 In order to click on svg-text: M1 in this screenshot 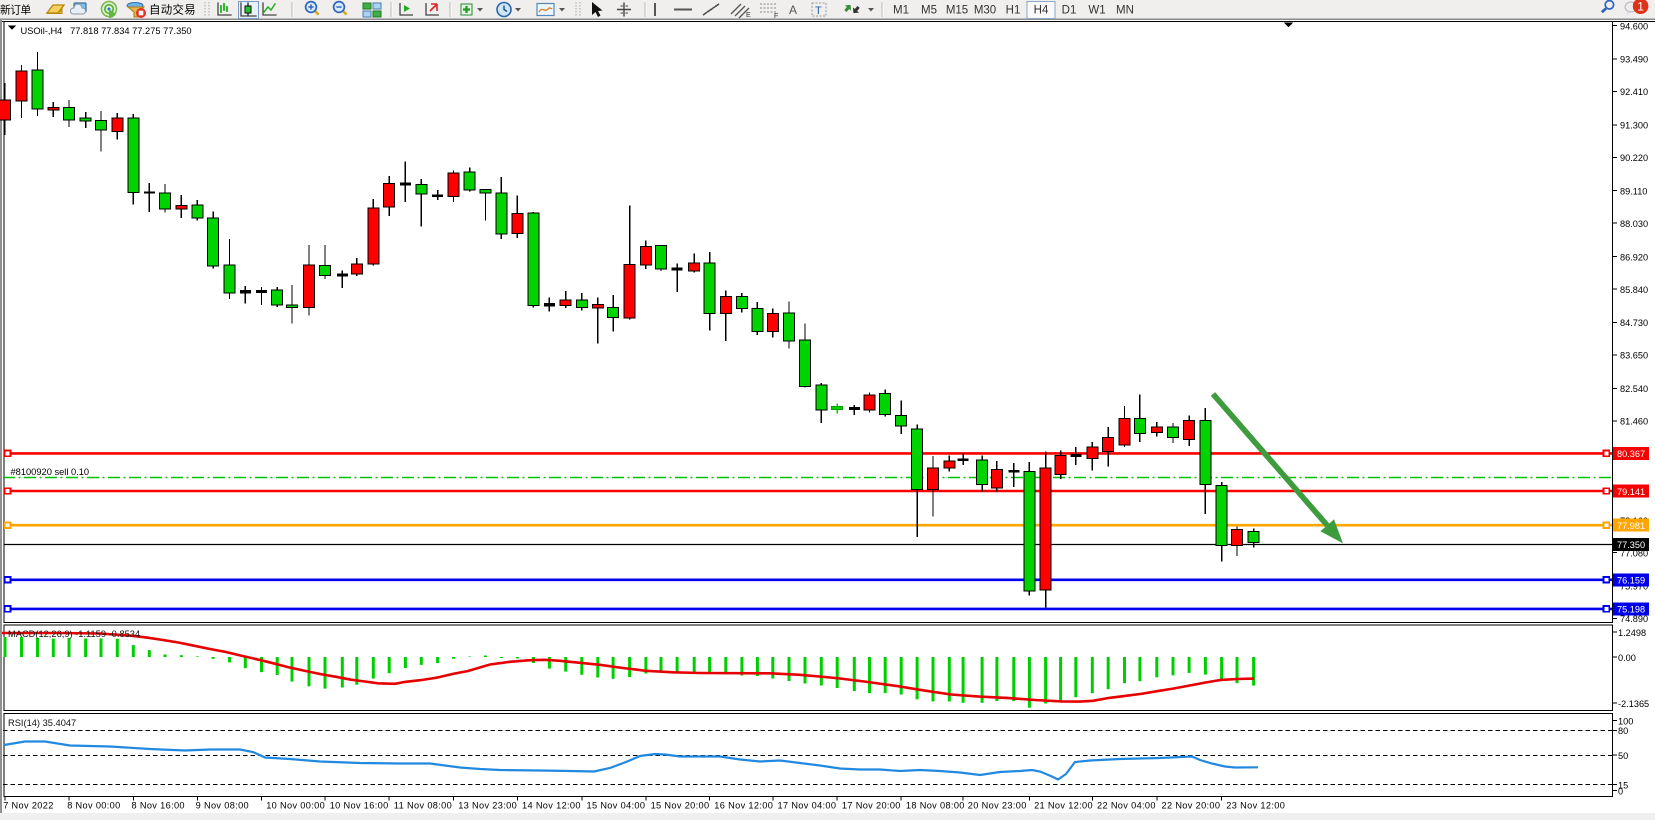, I will do `click(901, 11)`.